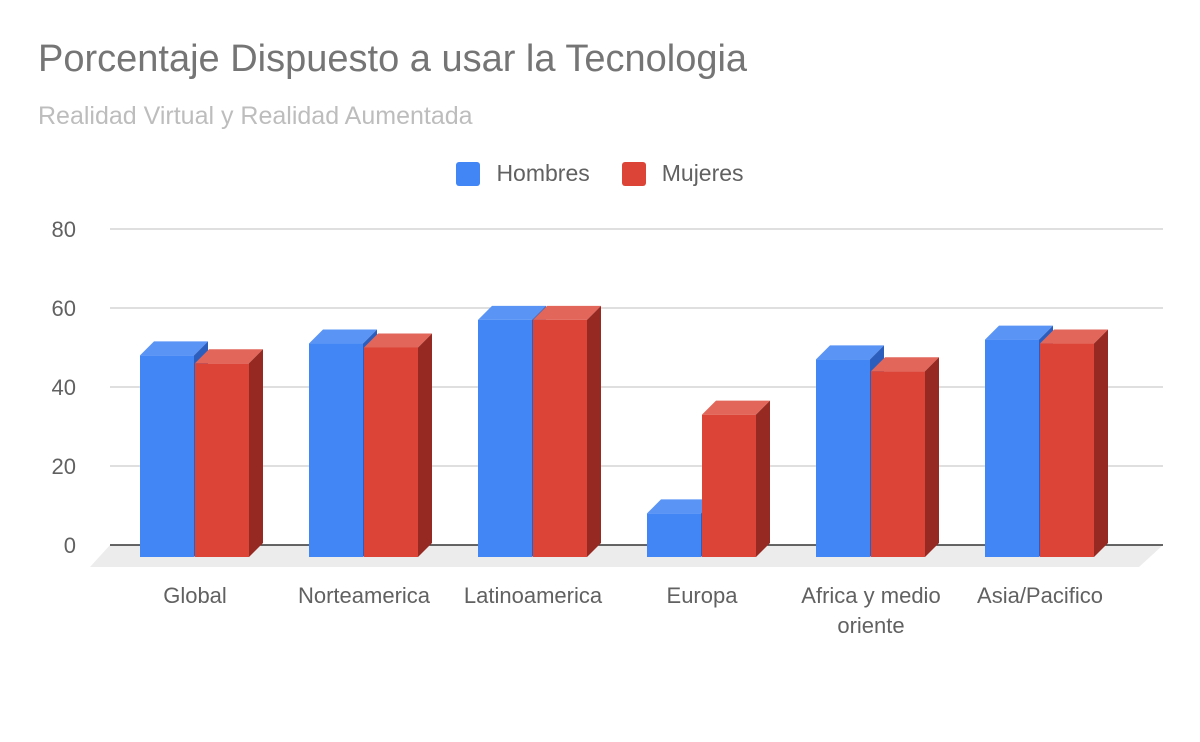 Image resolution: width=1200 pixels, height=742 pixels. Describe the element at coordinates (64, 466) in the screenshot. I see `y-tick-label: 20` at that location.